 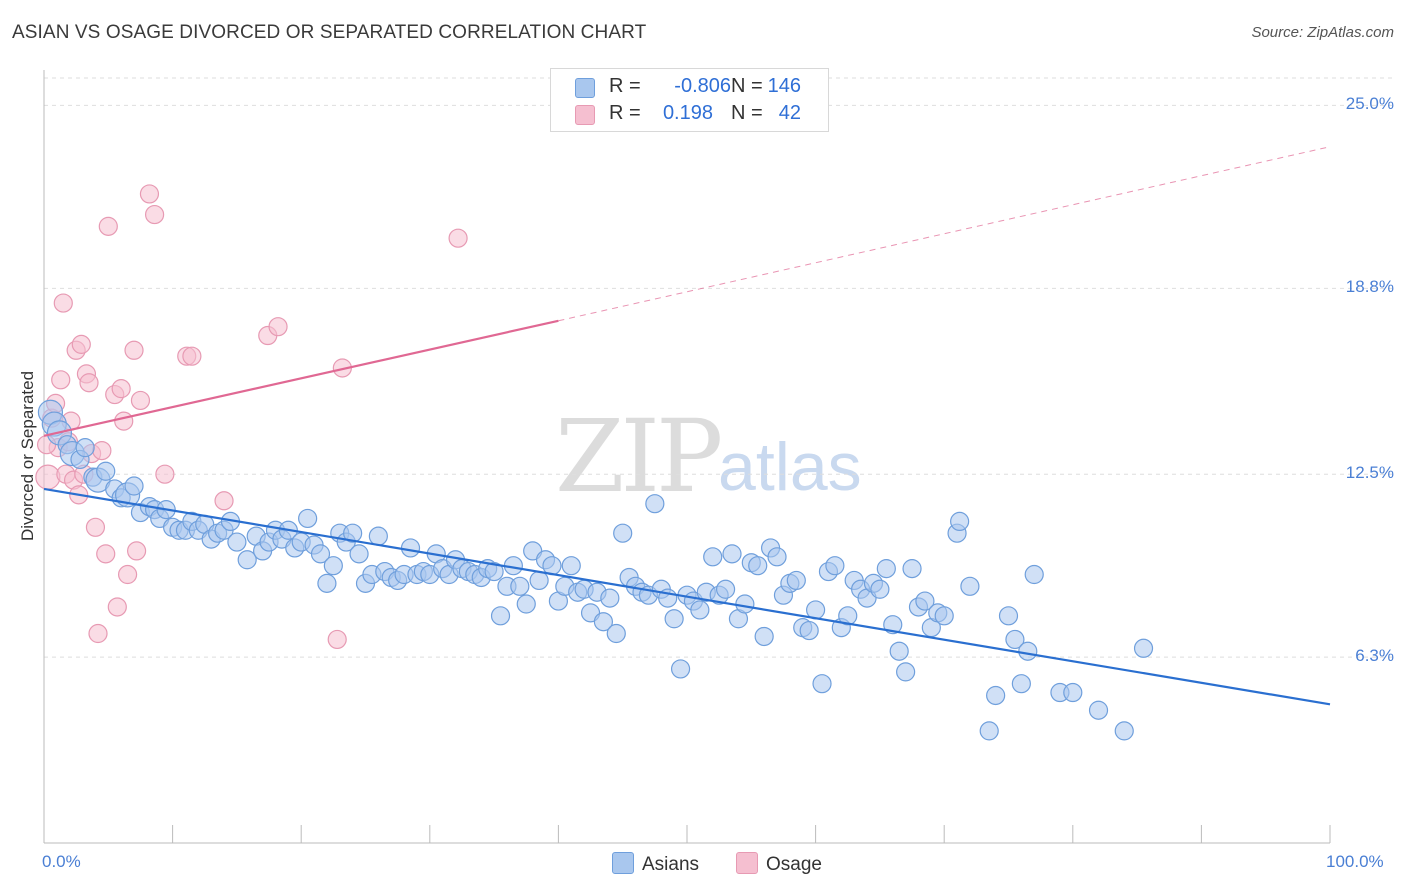 I want to click on asian-swatch-icon, so click(x=585, y=88).